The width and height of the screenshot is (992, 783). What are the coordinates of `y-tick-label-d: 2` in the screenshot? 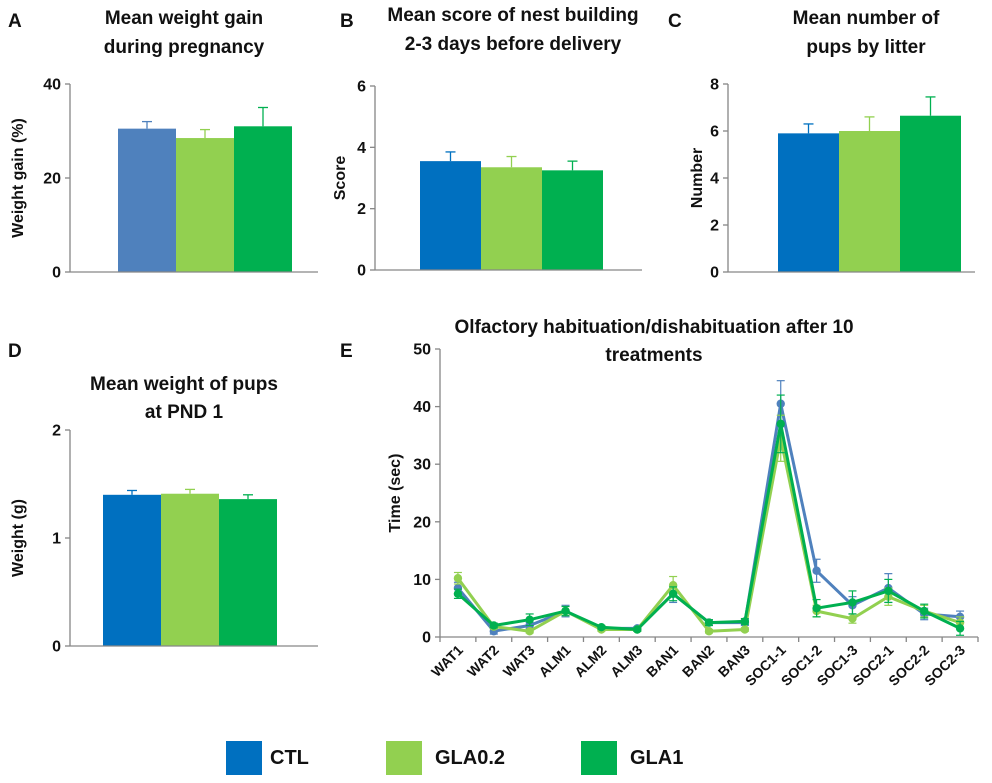 It's located at (56, 431).